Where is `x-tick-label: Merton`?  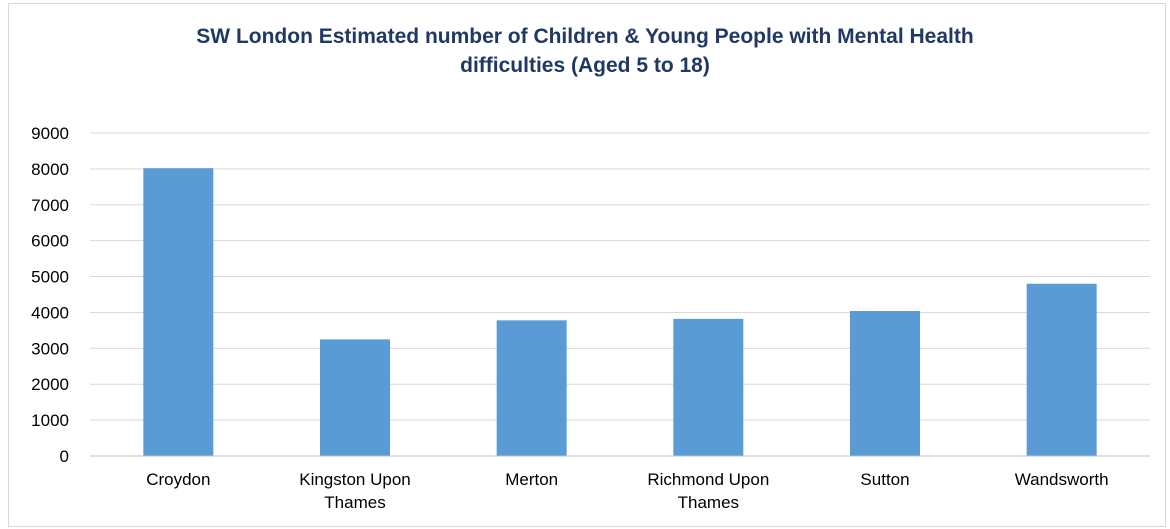 x-tick-label: Merton is located at coordinates (531, 479).